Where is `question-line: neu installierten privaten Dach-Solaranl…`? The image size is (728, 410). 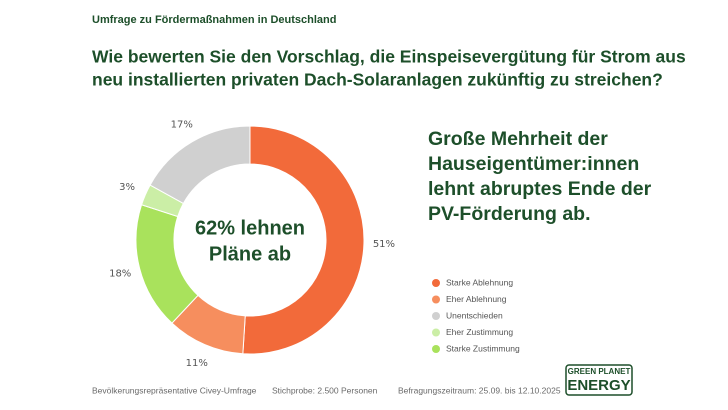 question-line: neu installierten privaten Dach-Solaranl… is located at coordinates (377, 80).